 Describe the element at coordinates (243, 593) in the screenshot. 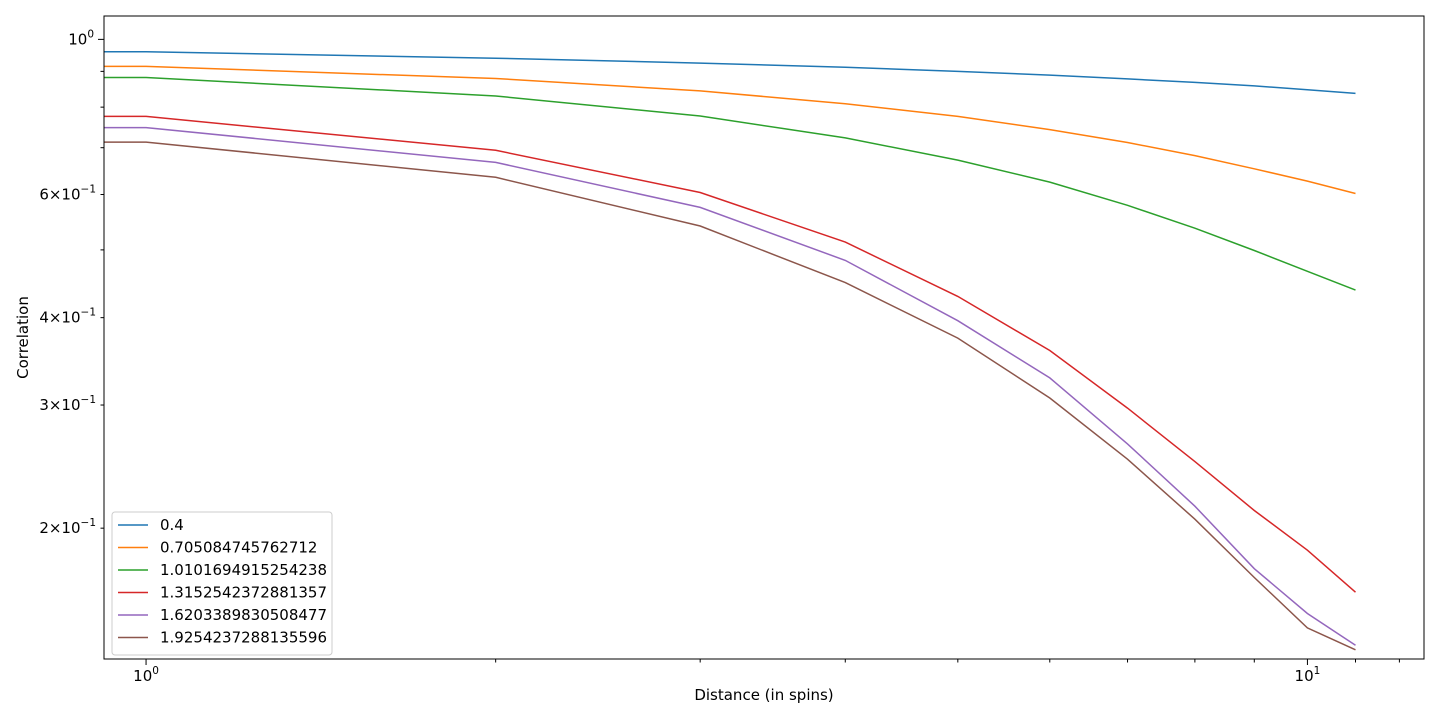

I see `legend-label-4: 1.3152542372881357` at that location.